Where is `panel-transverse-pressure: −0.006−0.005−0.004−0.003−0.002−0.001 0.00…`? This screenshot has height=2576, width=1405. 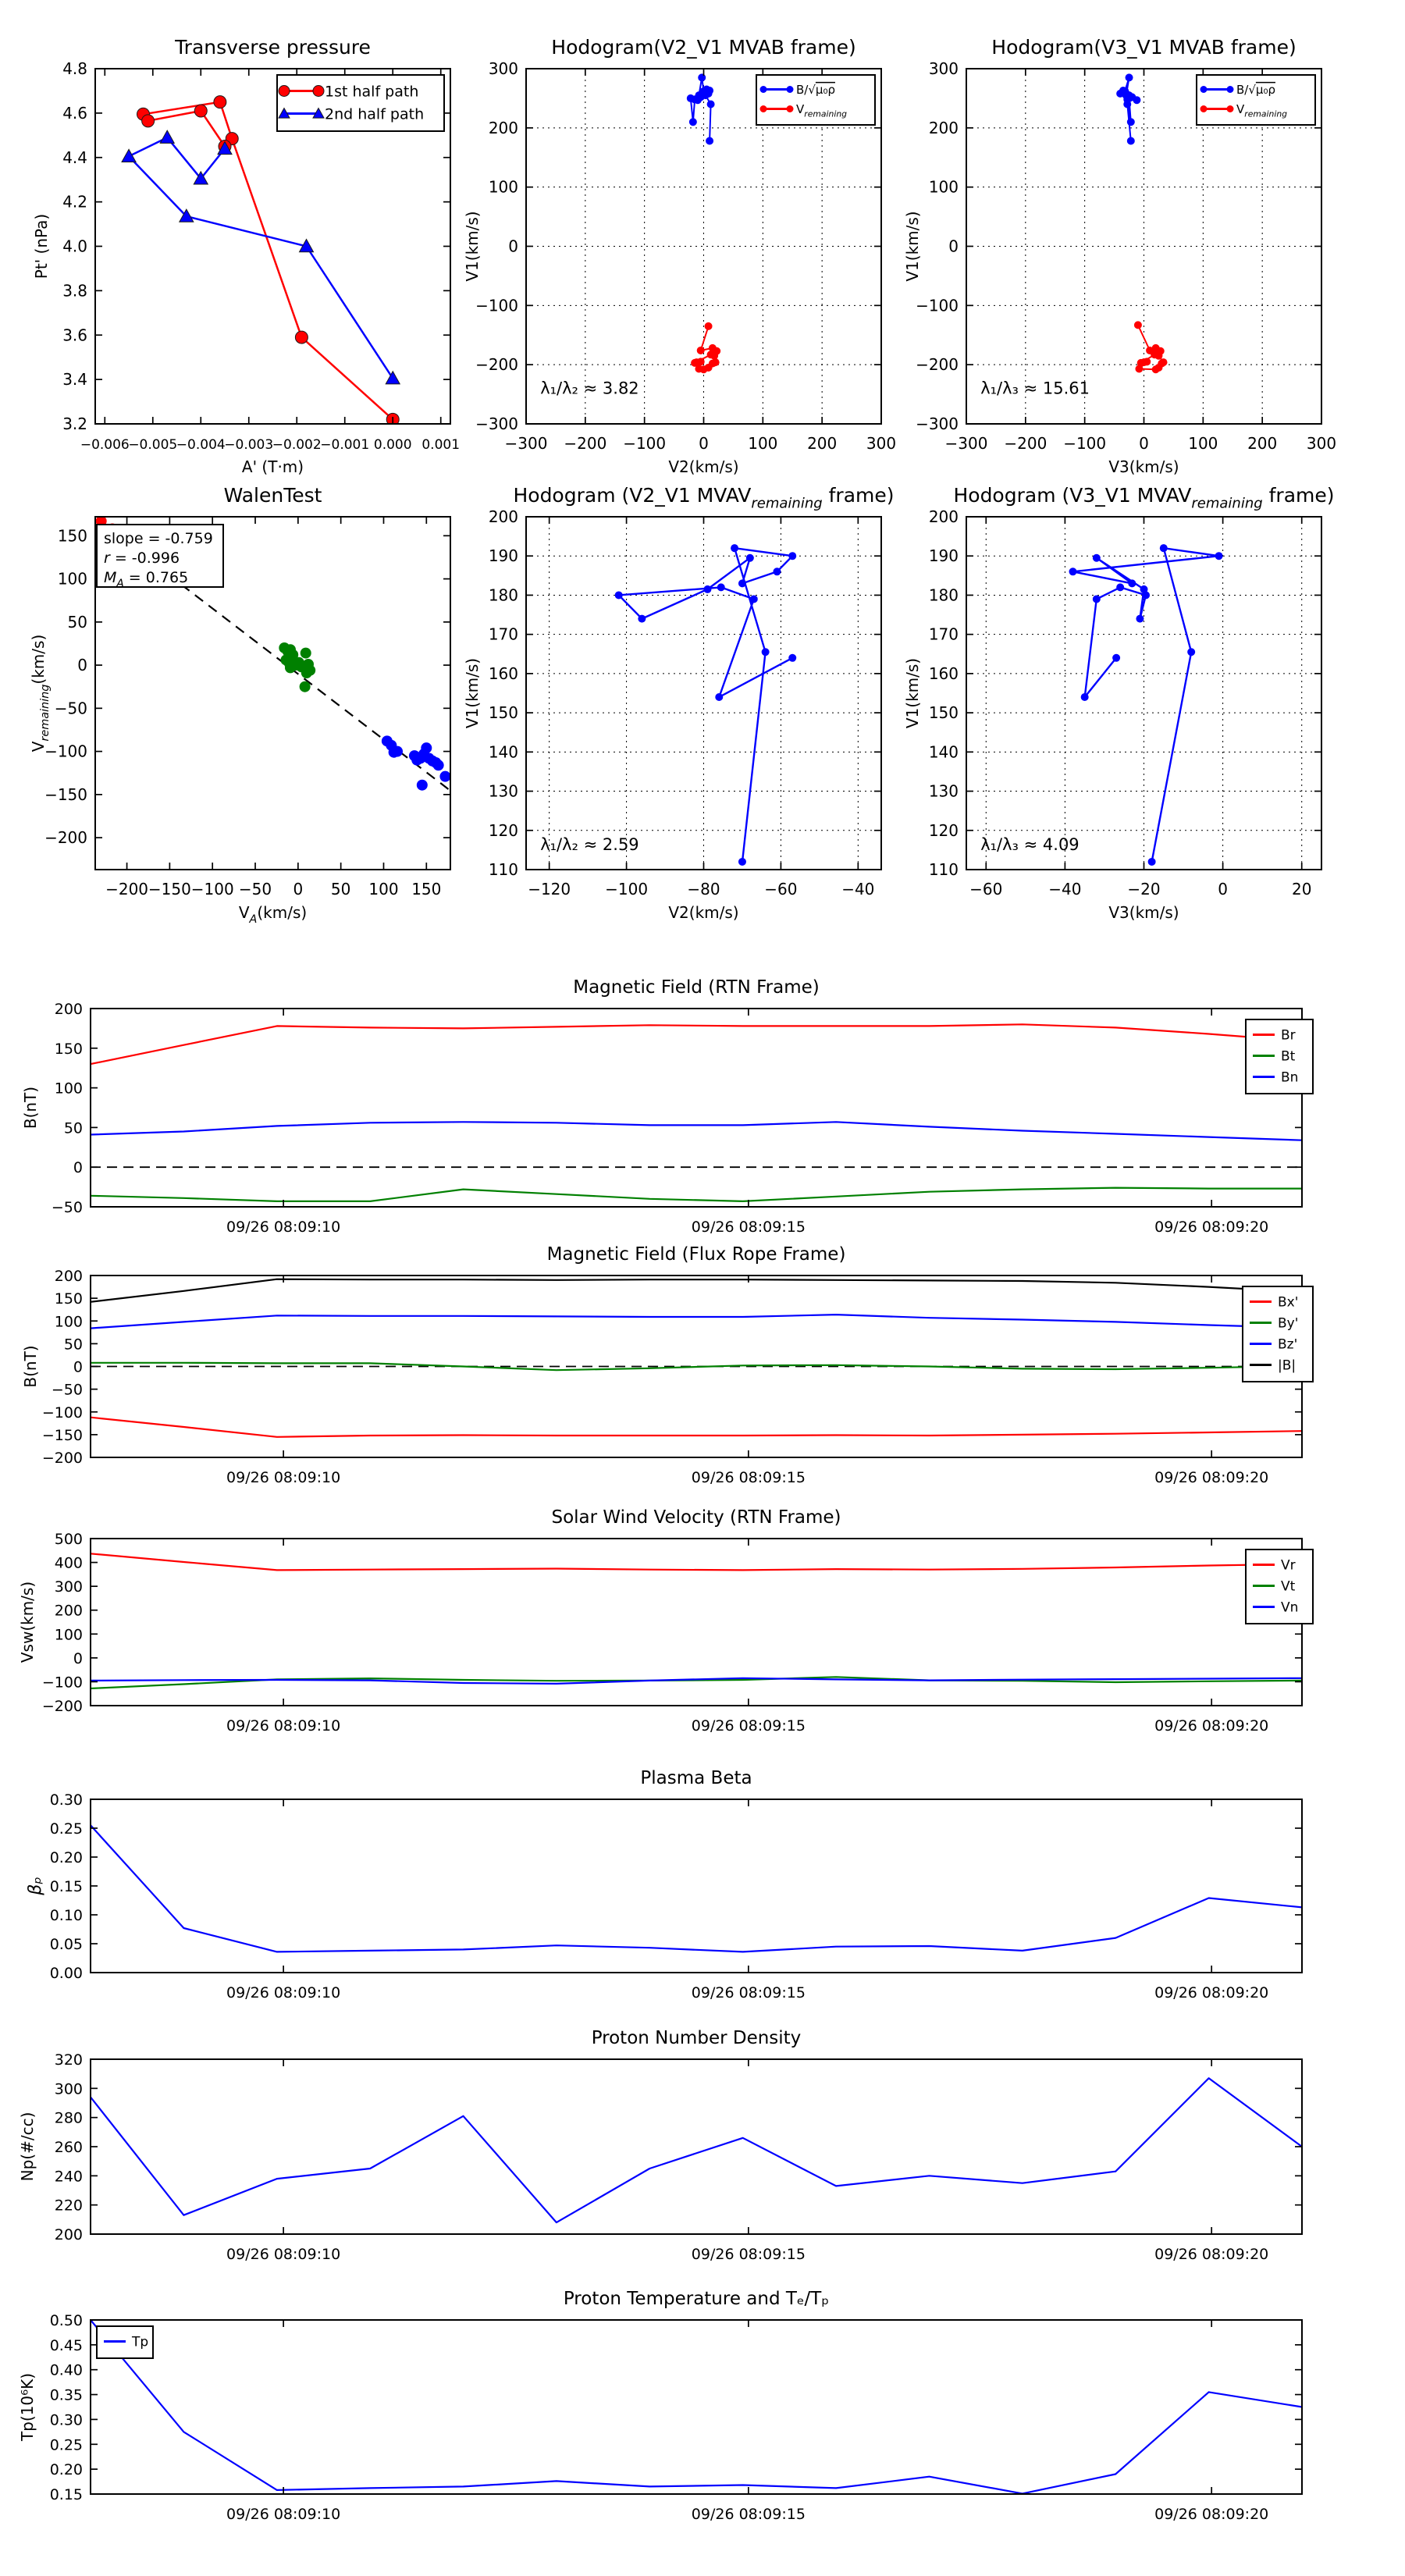
panel-transverse-pressure: −0.006−0.005−0.004−0.003−0.002−0.001 0.00… is located at coordinates (246, 256).